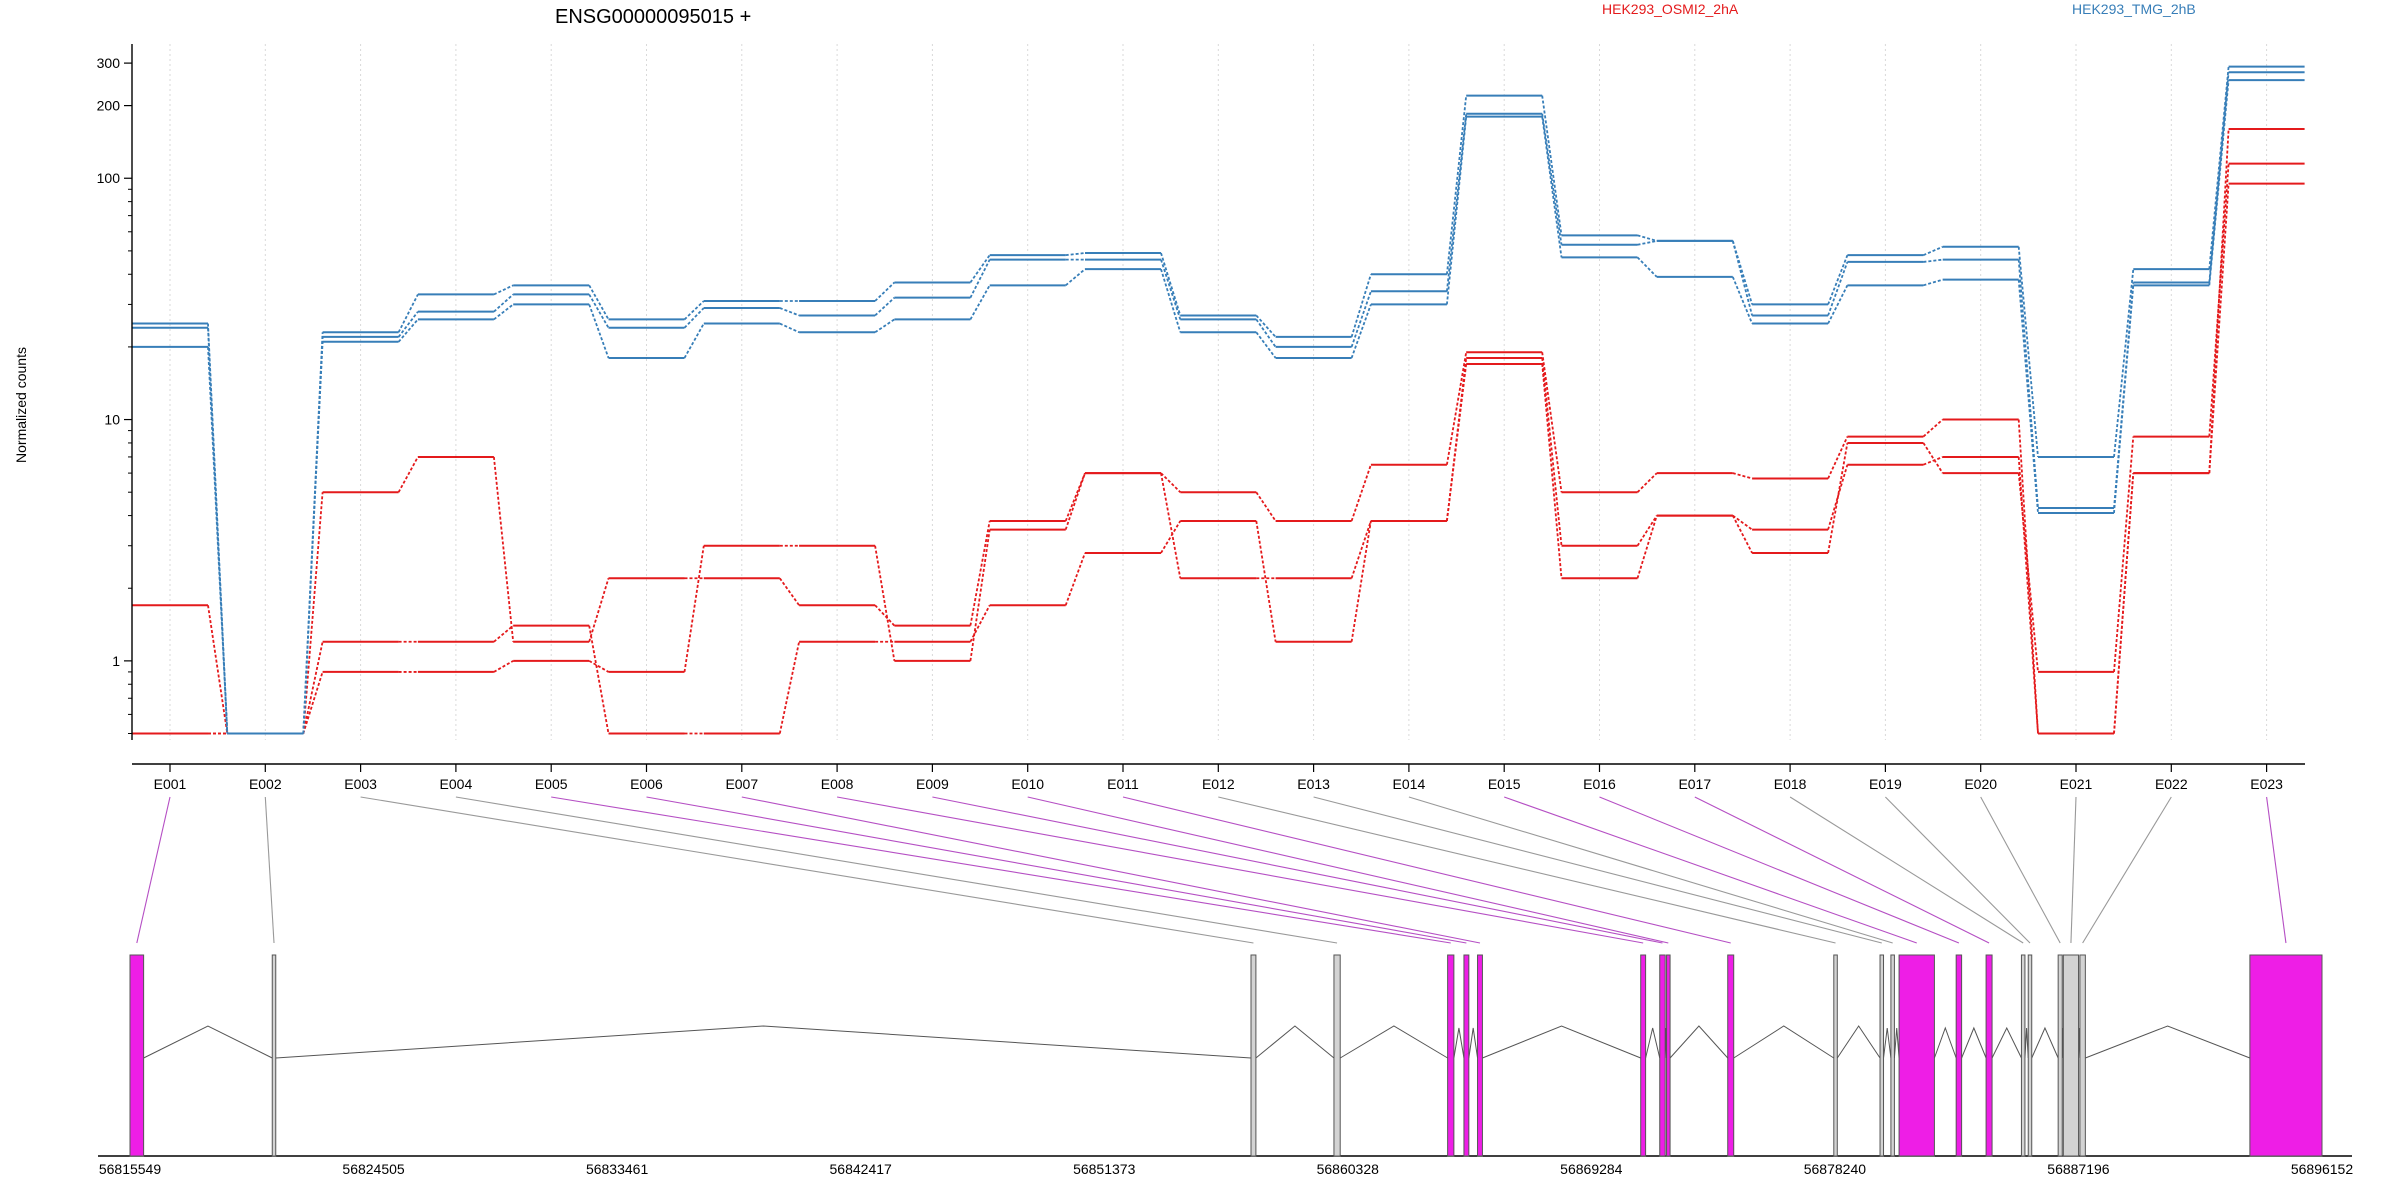  What do you see at coordinates (1466, 1055) in the screenshot?
I see `exon-box-e006` at bounding box center [1466, 1055].